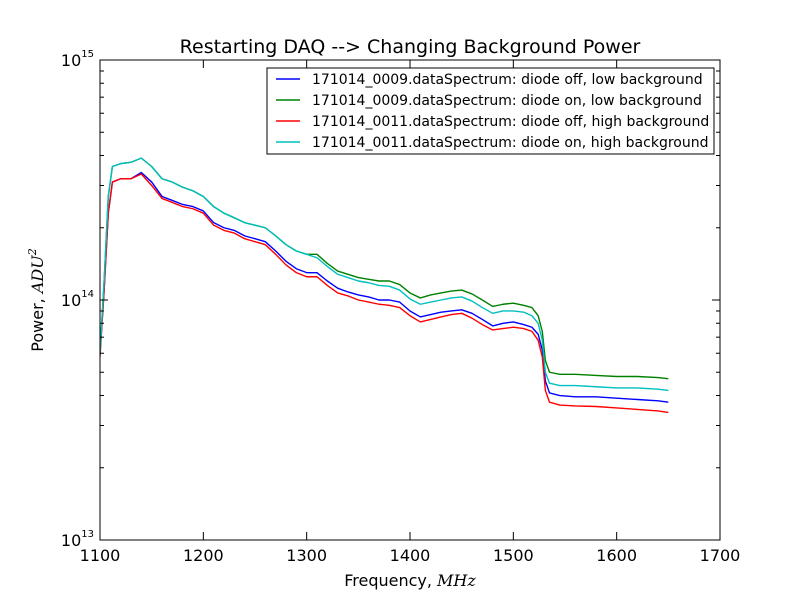 This screenshot has height=600, width=800. What do you see at coordinates (100, 555) in the screenshot?
I see `x-tick-label: 1100` at bounding box center [100, 555].